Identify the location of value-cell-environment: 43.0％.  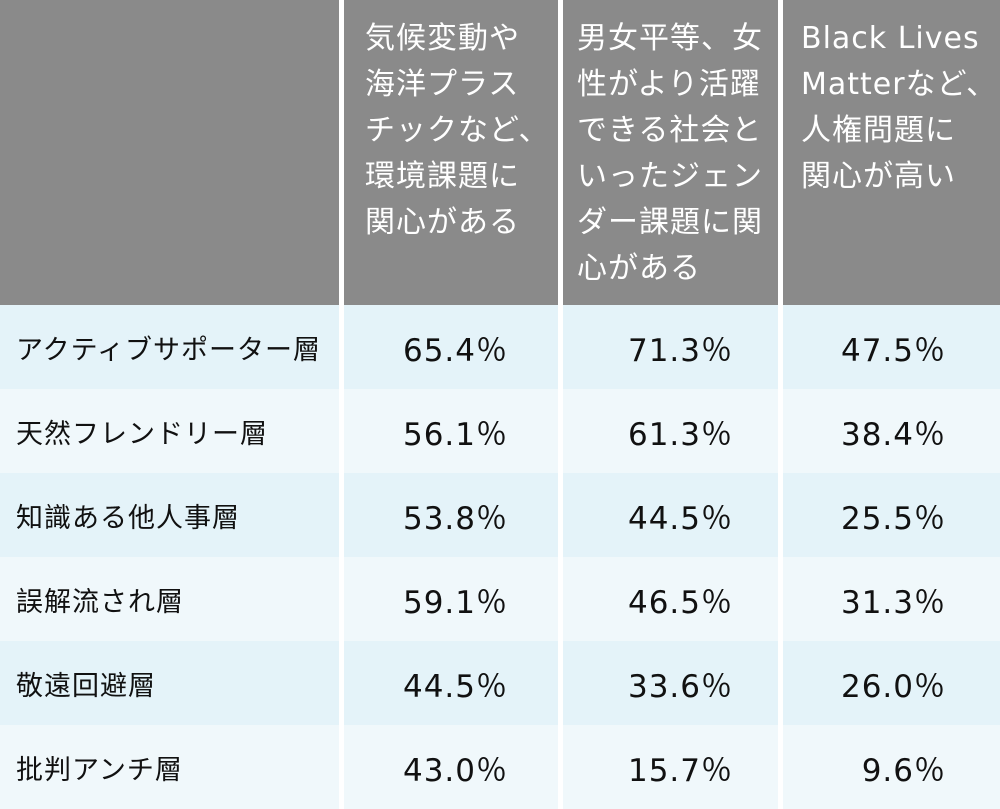
(451, 767).